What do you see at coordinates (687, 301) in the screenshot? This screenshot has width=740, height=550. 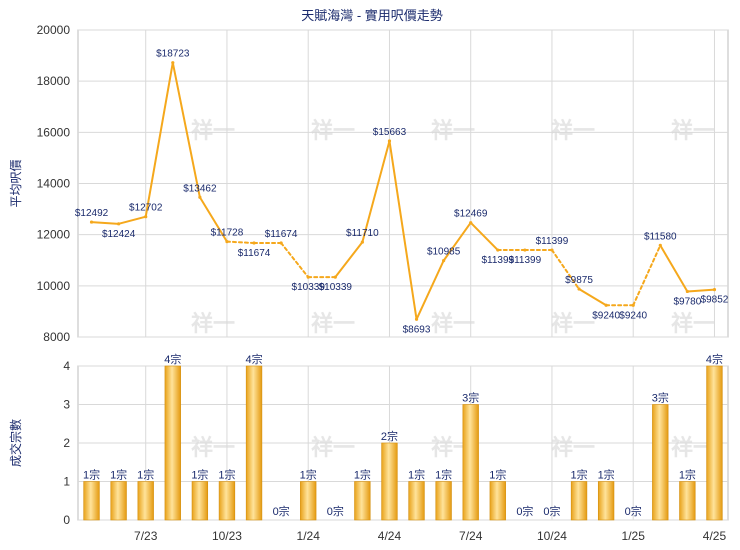 I see `price-data-label: $9780` at bounding box center [687, 301].